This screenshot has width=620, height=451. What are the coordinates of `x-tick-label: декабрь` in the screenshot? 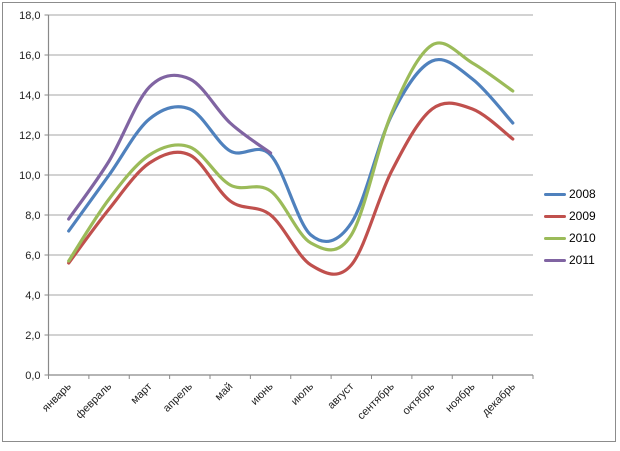 It's located at (499, 399).